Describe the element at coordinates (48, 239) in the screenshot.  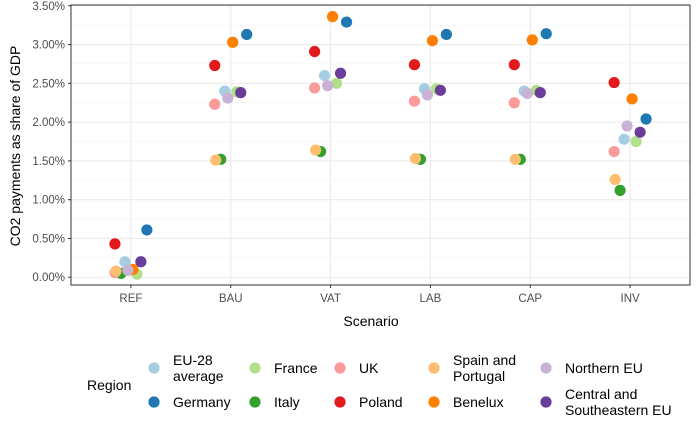
I see `y-tick-label: 0.50%` at that location.